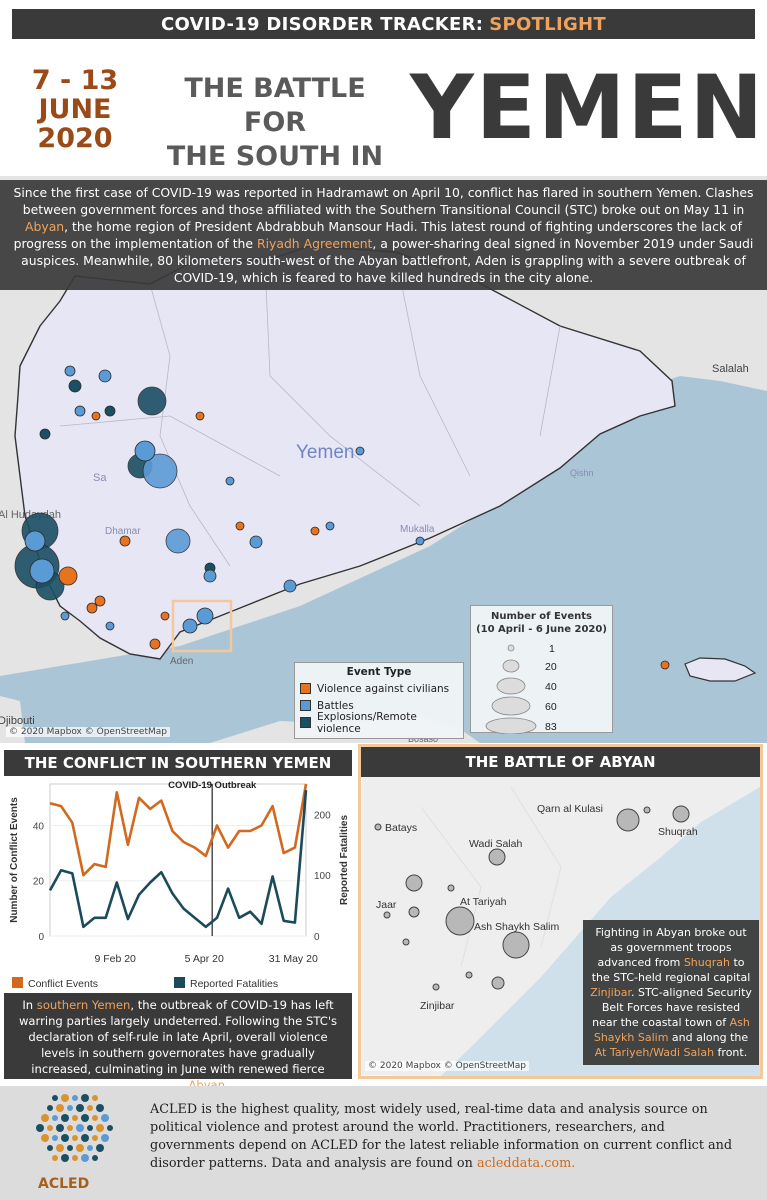 This screenshot has height=1200, width=767. I want to click on size-legend-label: 20, so click(551, 667).